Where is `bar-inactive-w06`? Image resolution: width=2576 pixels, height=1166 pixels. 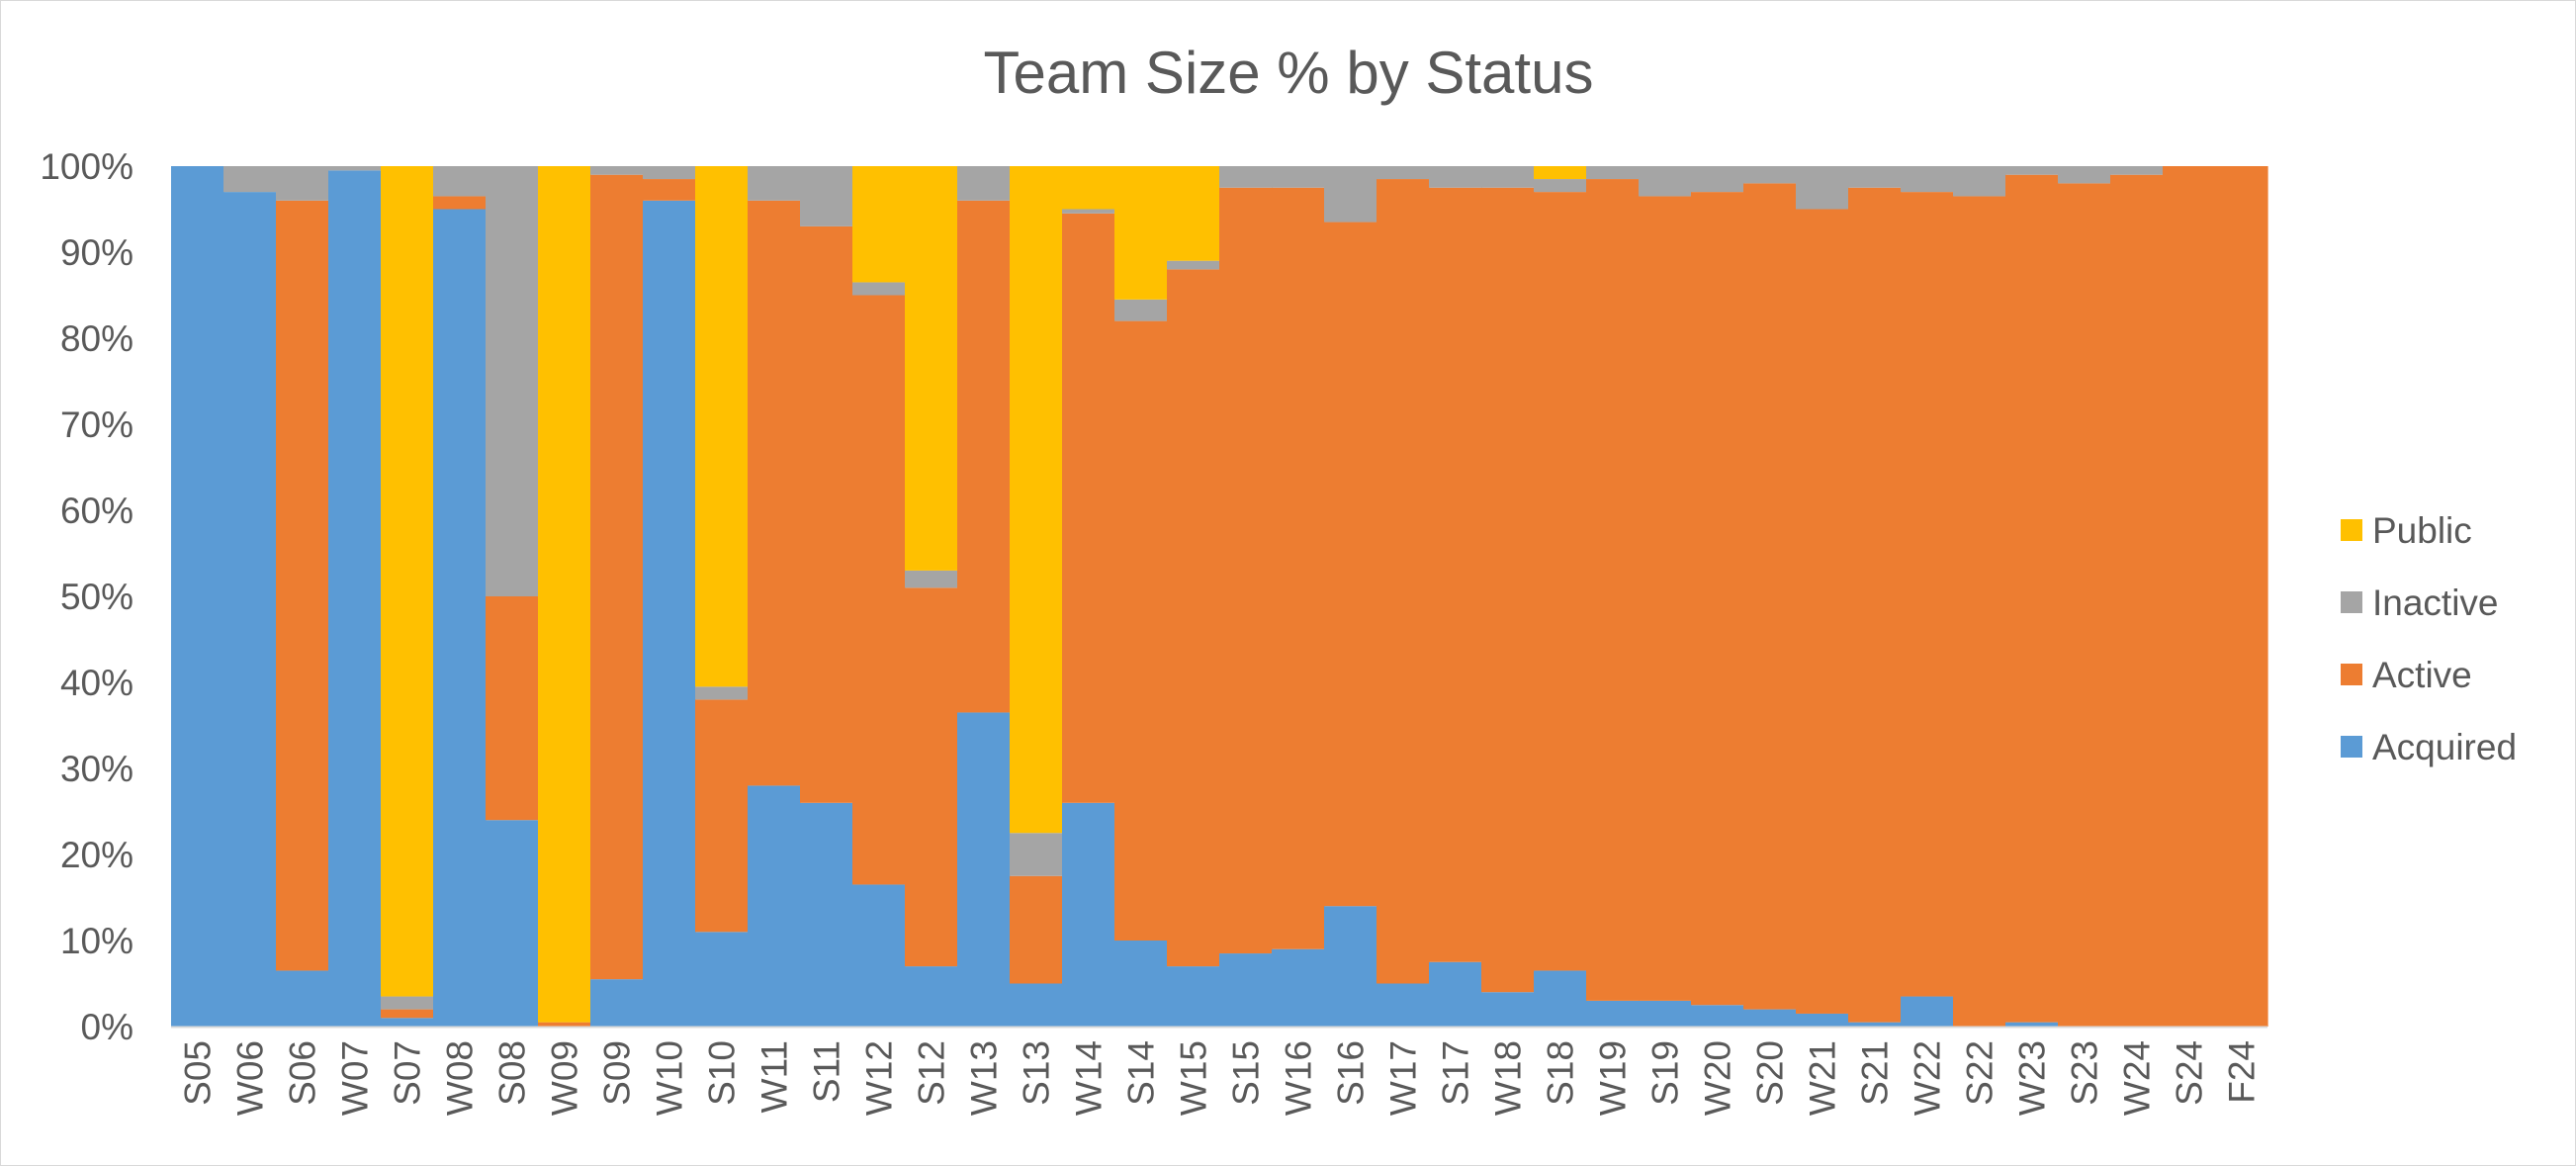 bar-inactive-w06 is located at coordinates (250, 179).